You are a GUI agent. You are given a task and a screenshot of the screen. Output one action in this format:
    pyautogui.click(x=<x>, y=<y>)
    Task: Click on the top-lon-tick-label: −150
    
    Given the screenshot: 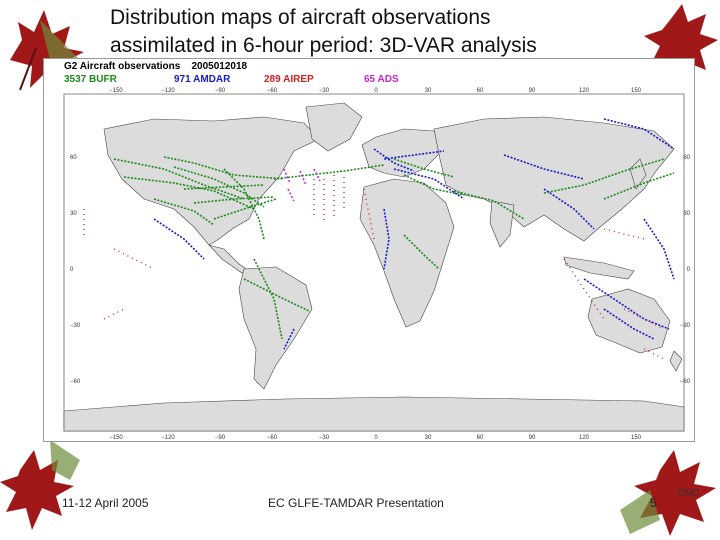 What is the action you would take?
    pyautogui.click(x=116, y=91)
    